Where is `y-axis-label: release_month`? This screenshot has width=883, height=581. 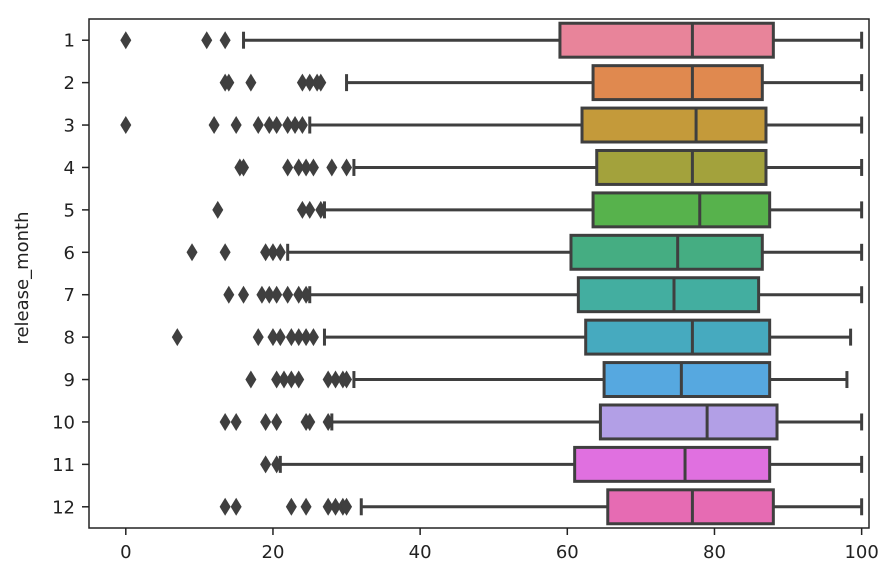
y-axis-label: release_month is located at coordinates (22, 277).